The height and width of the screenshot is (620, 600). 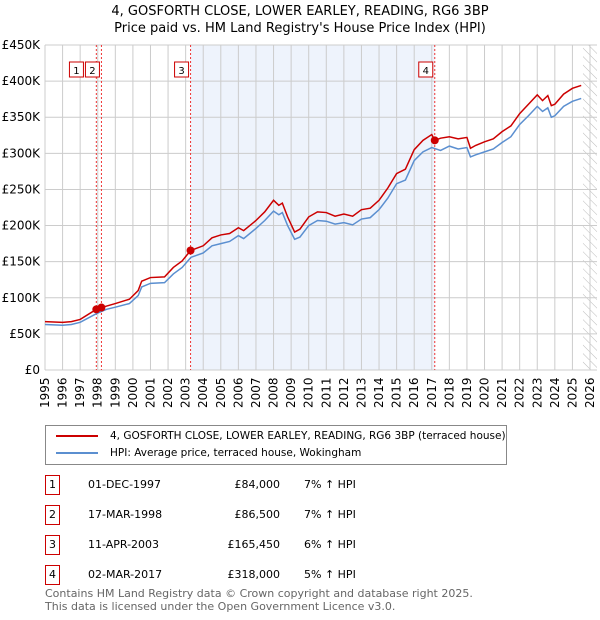 I want to click on x-tick-label: 1995, so click(x=45, y=392).